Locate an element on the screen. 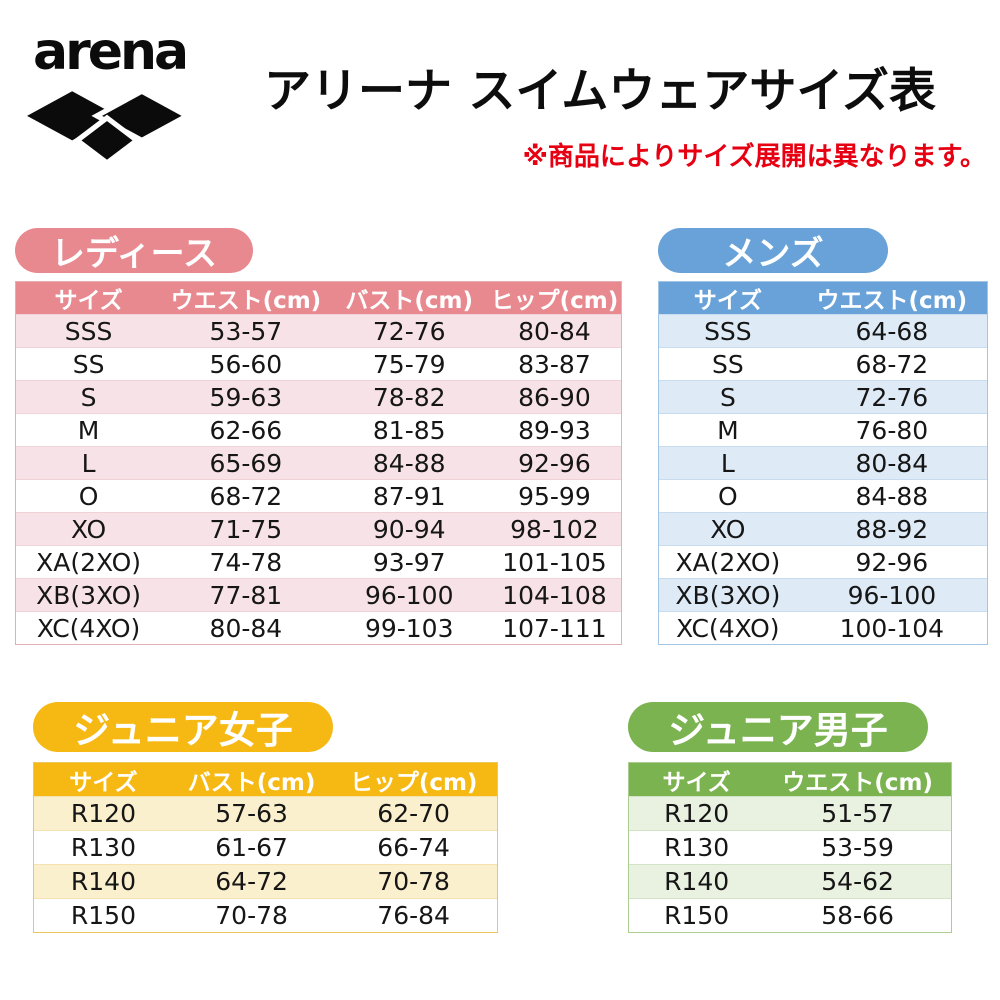 Image resolution: width=1000 pixels, height=1000 pixels. boys-row-R140: R140 54-62 is located at coordinates (790, 881).